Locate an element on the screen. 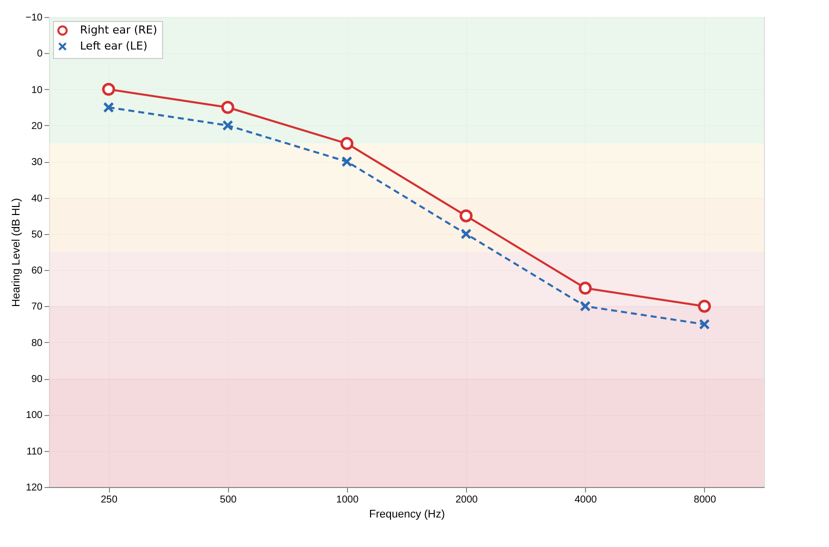  x-tick-label: 4000 is located at coordinates (586, 500).